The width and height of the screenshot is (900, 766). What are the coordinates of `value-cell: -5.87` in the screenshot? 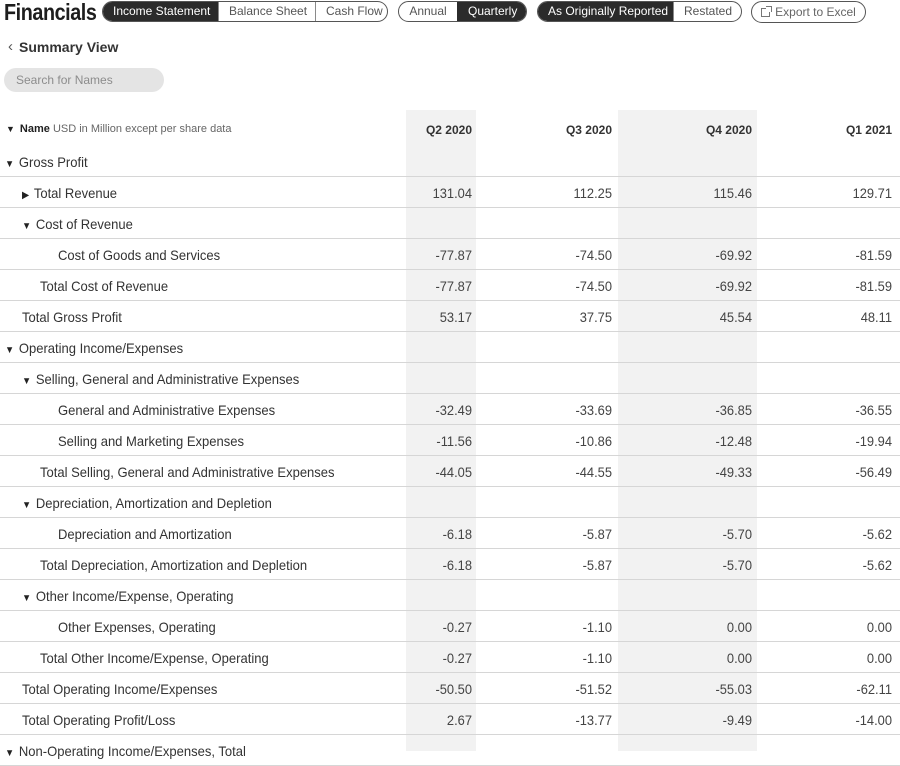 It's located at (597, 534).